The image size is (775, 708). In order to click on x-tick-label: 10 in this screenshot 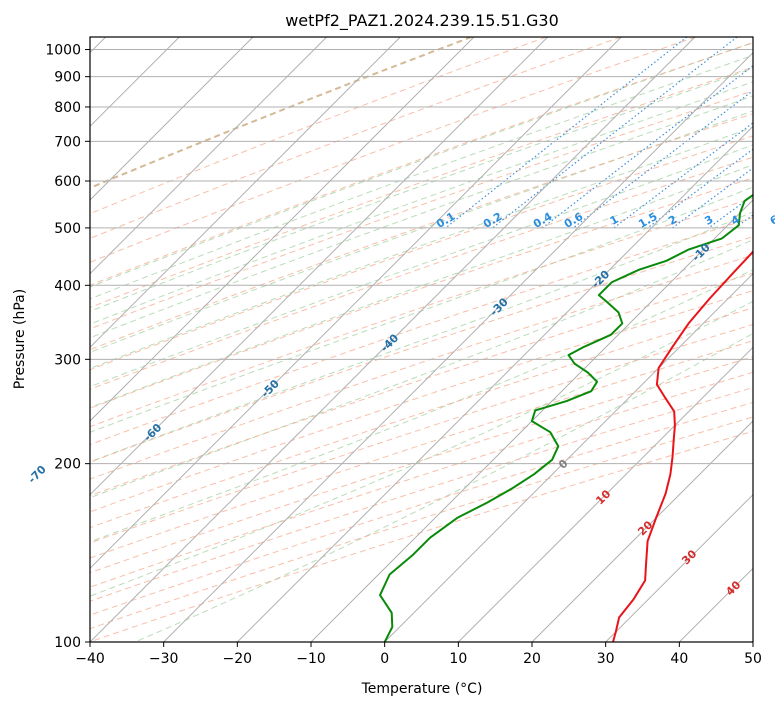, I will do `click(458, 659)`.